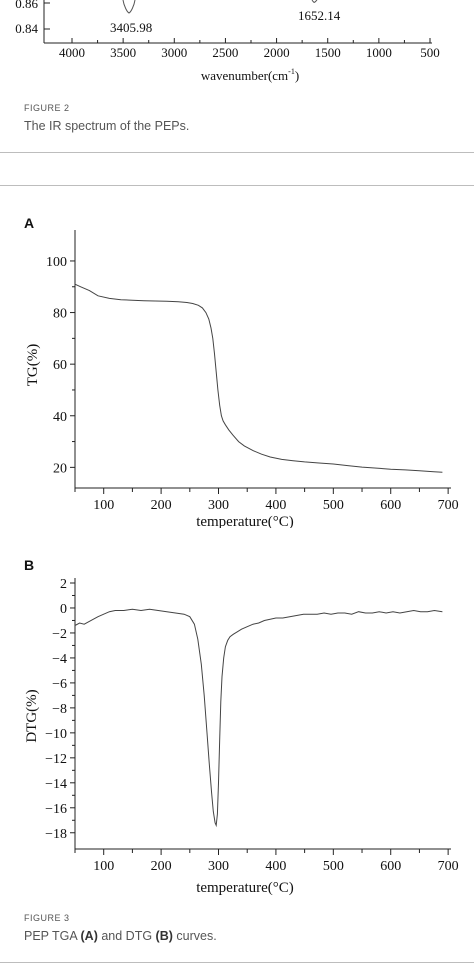  Describe the element at coordinates (319, 15) in the screenshot. I see `ir-annotation-1652: 1652.14` at that location.